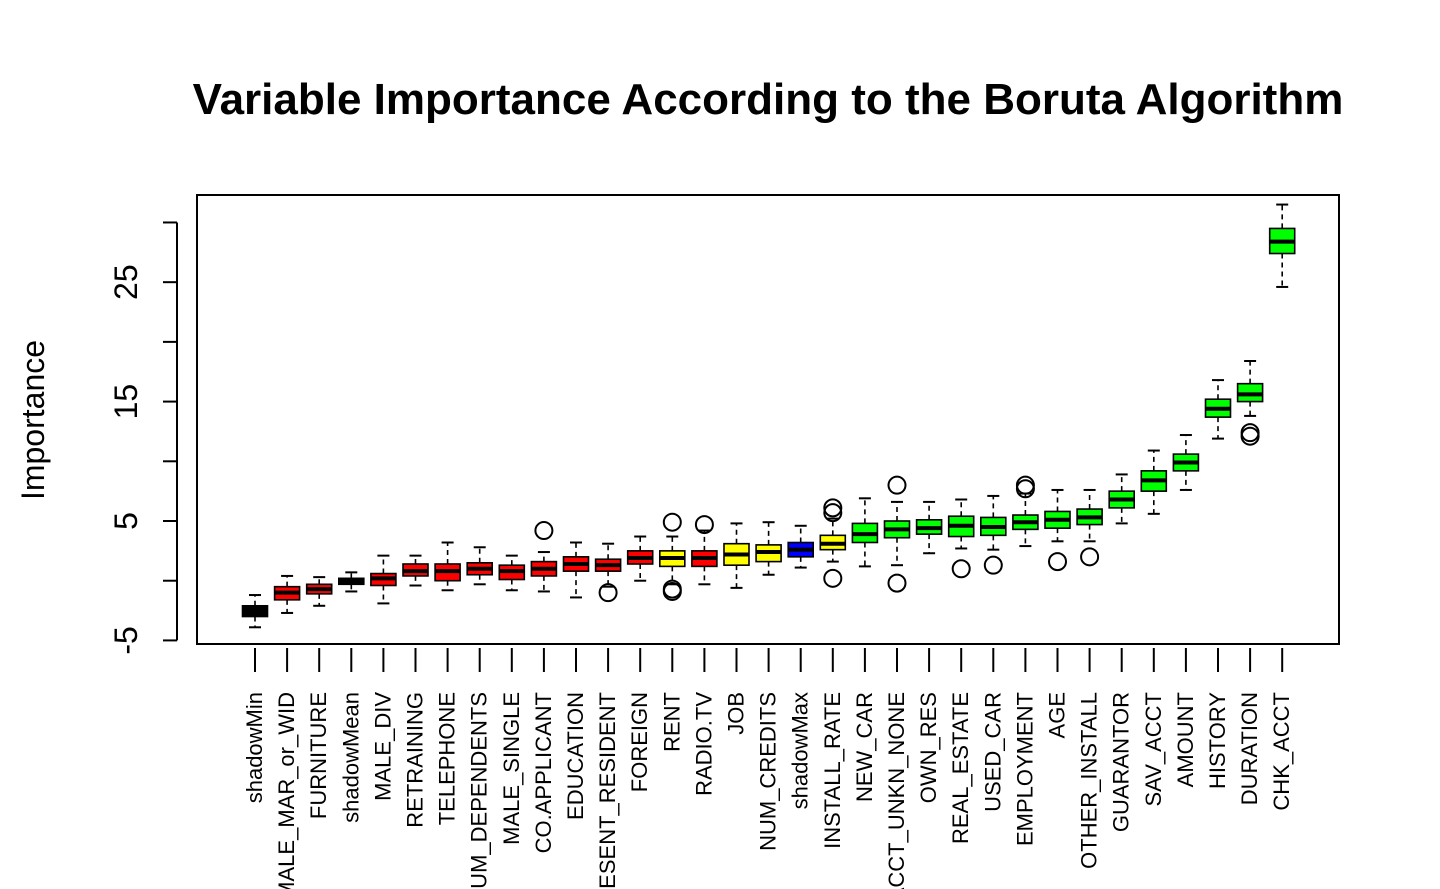 The width and height of the screenshot is (1440, 889). Describe the element at coordinates (801, 546) in the screenshot. I see `box-shadowmax` at that location.